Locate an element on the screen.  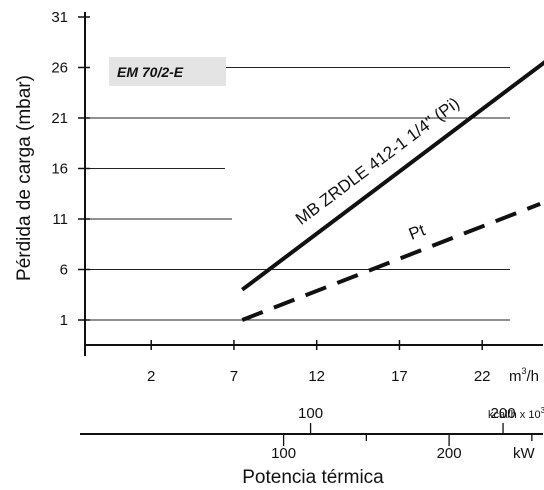
model-label-background is located at coordinates (167, 71).